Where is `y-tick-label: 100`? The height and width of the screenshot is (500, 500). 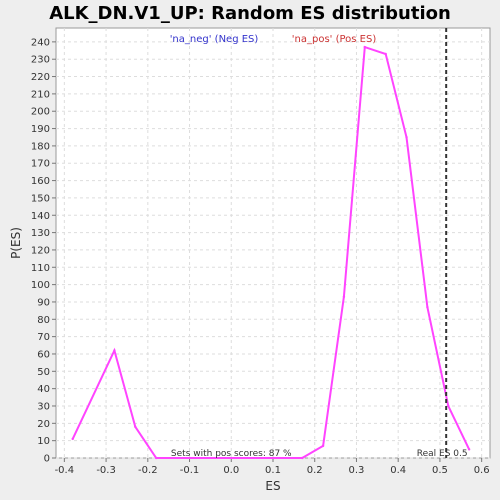
y-tick-label: 100 is located at coordinates (40, 285).